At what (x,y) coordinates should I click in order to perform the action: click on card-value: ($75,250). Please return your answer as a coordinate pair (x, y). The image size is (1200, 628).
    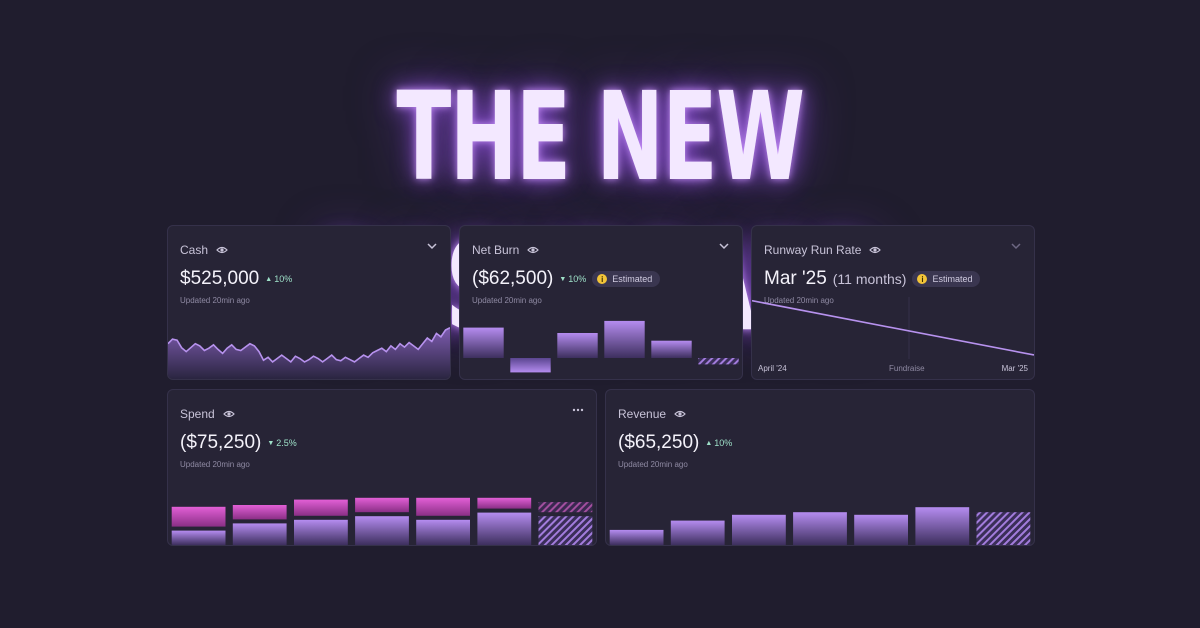
    Looking at the image, I should click on (221, 442).